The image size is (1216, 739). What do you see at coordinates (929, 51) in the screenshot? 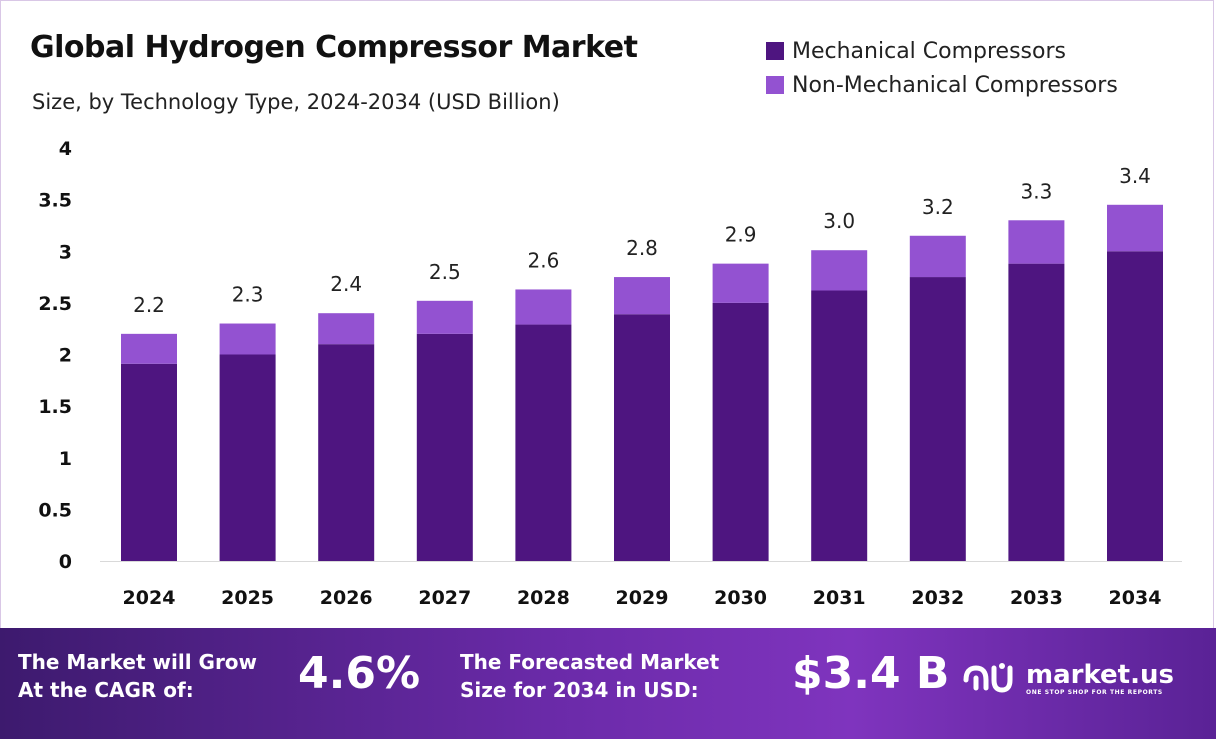
I see `legend-label-mechanical: Mechanical Compressors` at bounding box center [929, 51].